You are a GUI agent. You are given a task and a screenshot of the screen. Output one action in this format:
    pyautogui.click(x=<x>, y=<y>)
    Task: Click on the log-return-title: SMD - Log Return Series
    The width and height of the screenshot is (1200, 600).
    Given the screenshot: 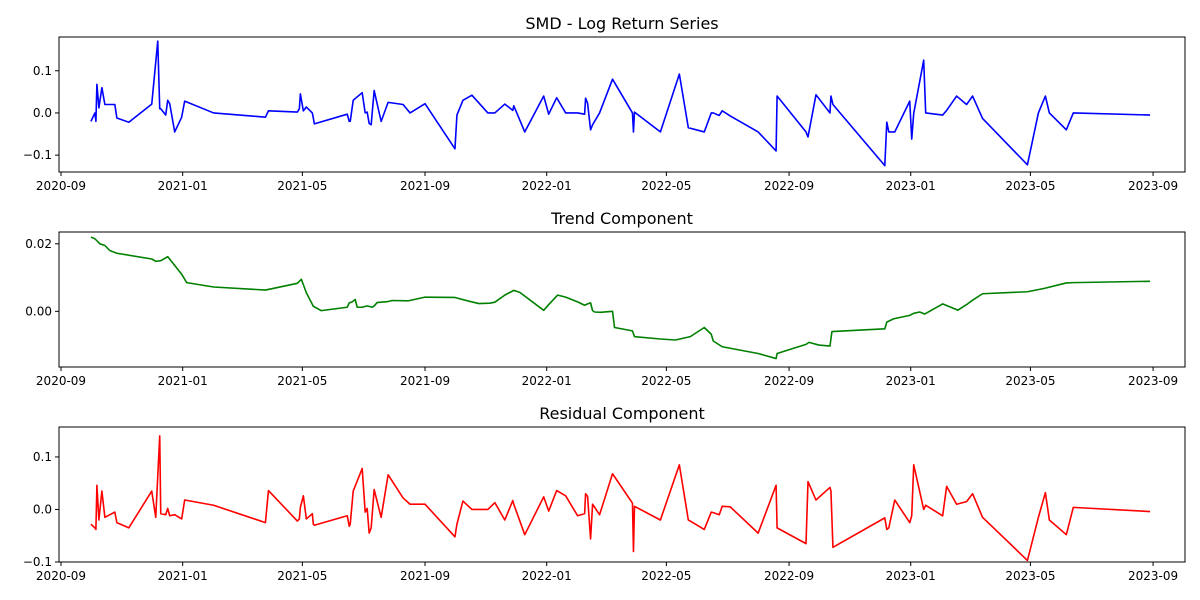 What is the action you would take?
    pyautogui.click(x=621, y=23)
    